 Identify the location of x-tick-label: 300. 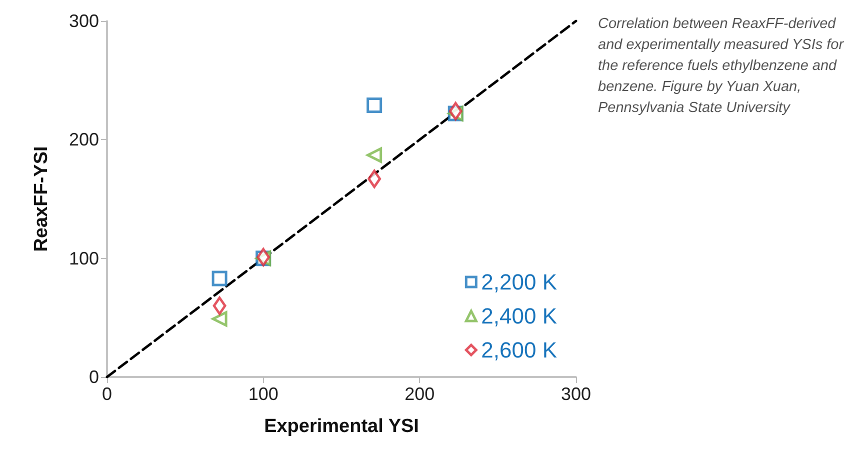
(576, 394).